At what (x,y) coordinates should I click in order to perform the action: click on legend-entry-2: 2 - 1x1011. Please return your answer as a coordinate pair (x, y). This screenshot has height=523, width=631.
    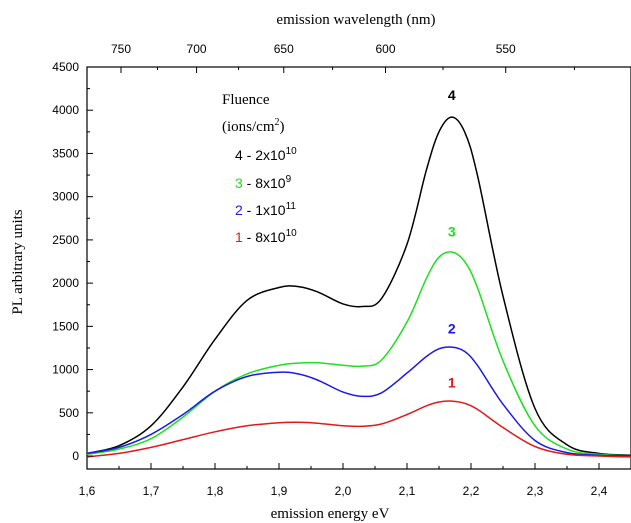
    Looking at the image, I should click on (265, 209).